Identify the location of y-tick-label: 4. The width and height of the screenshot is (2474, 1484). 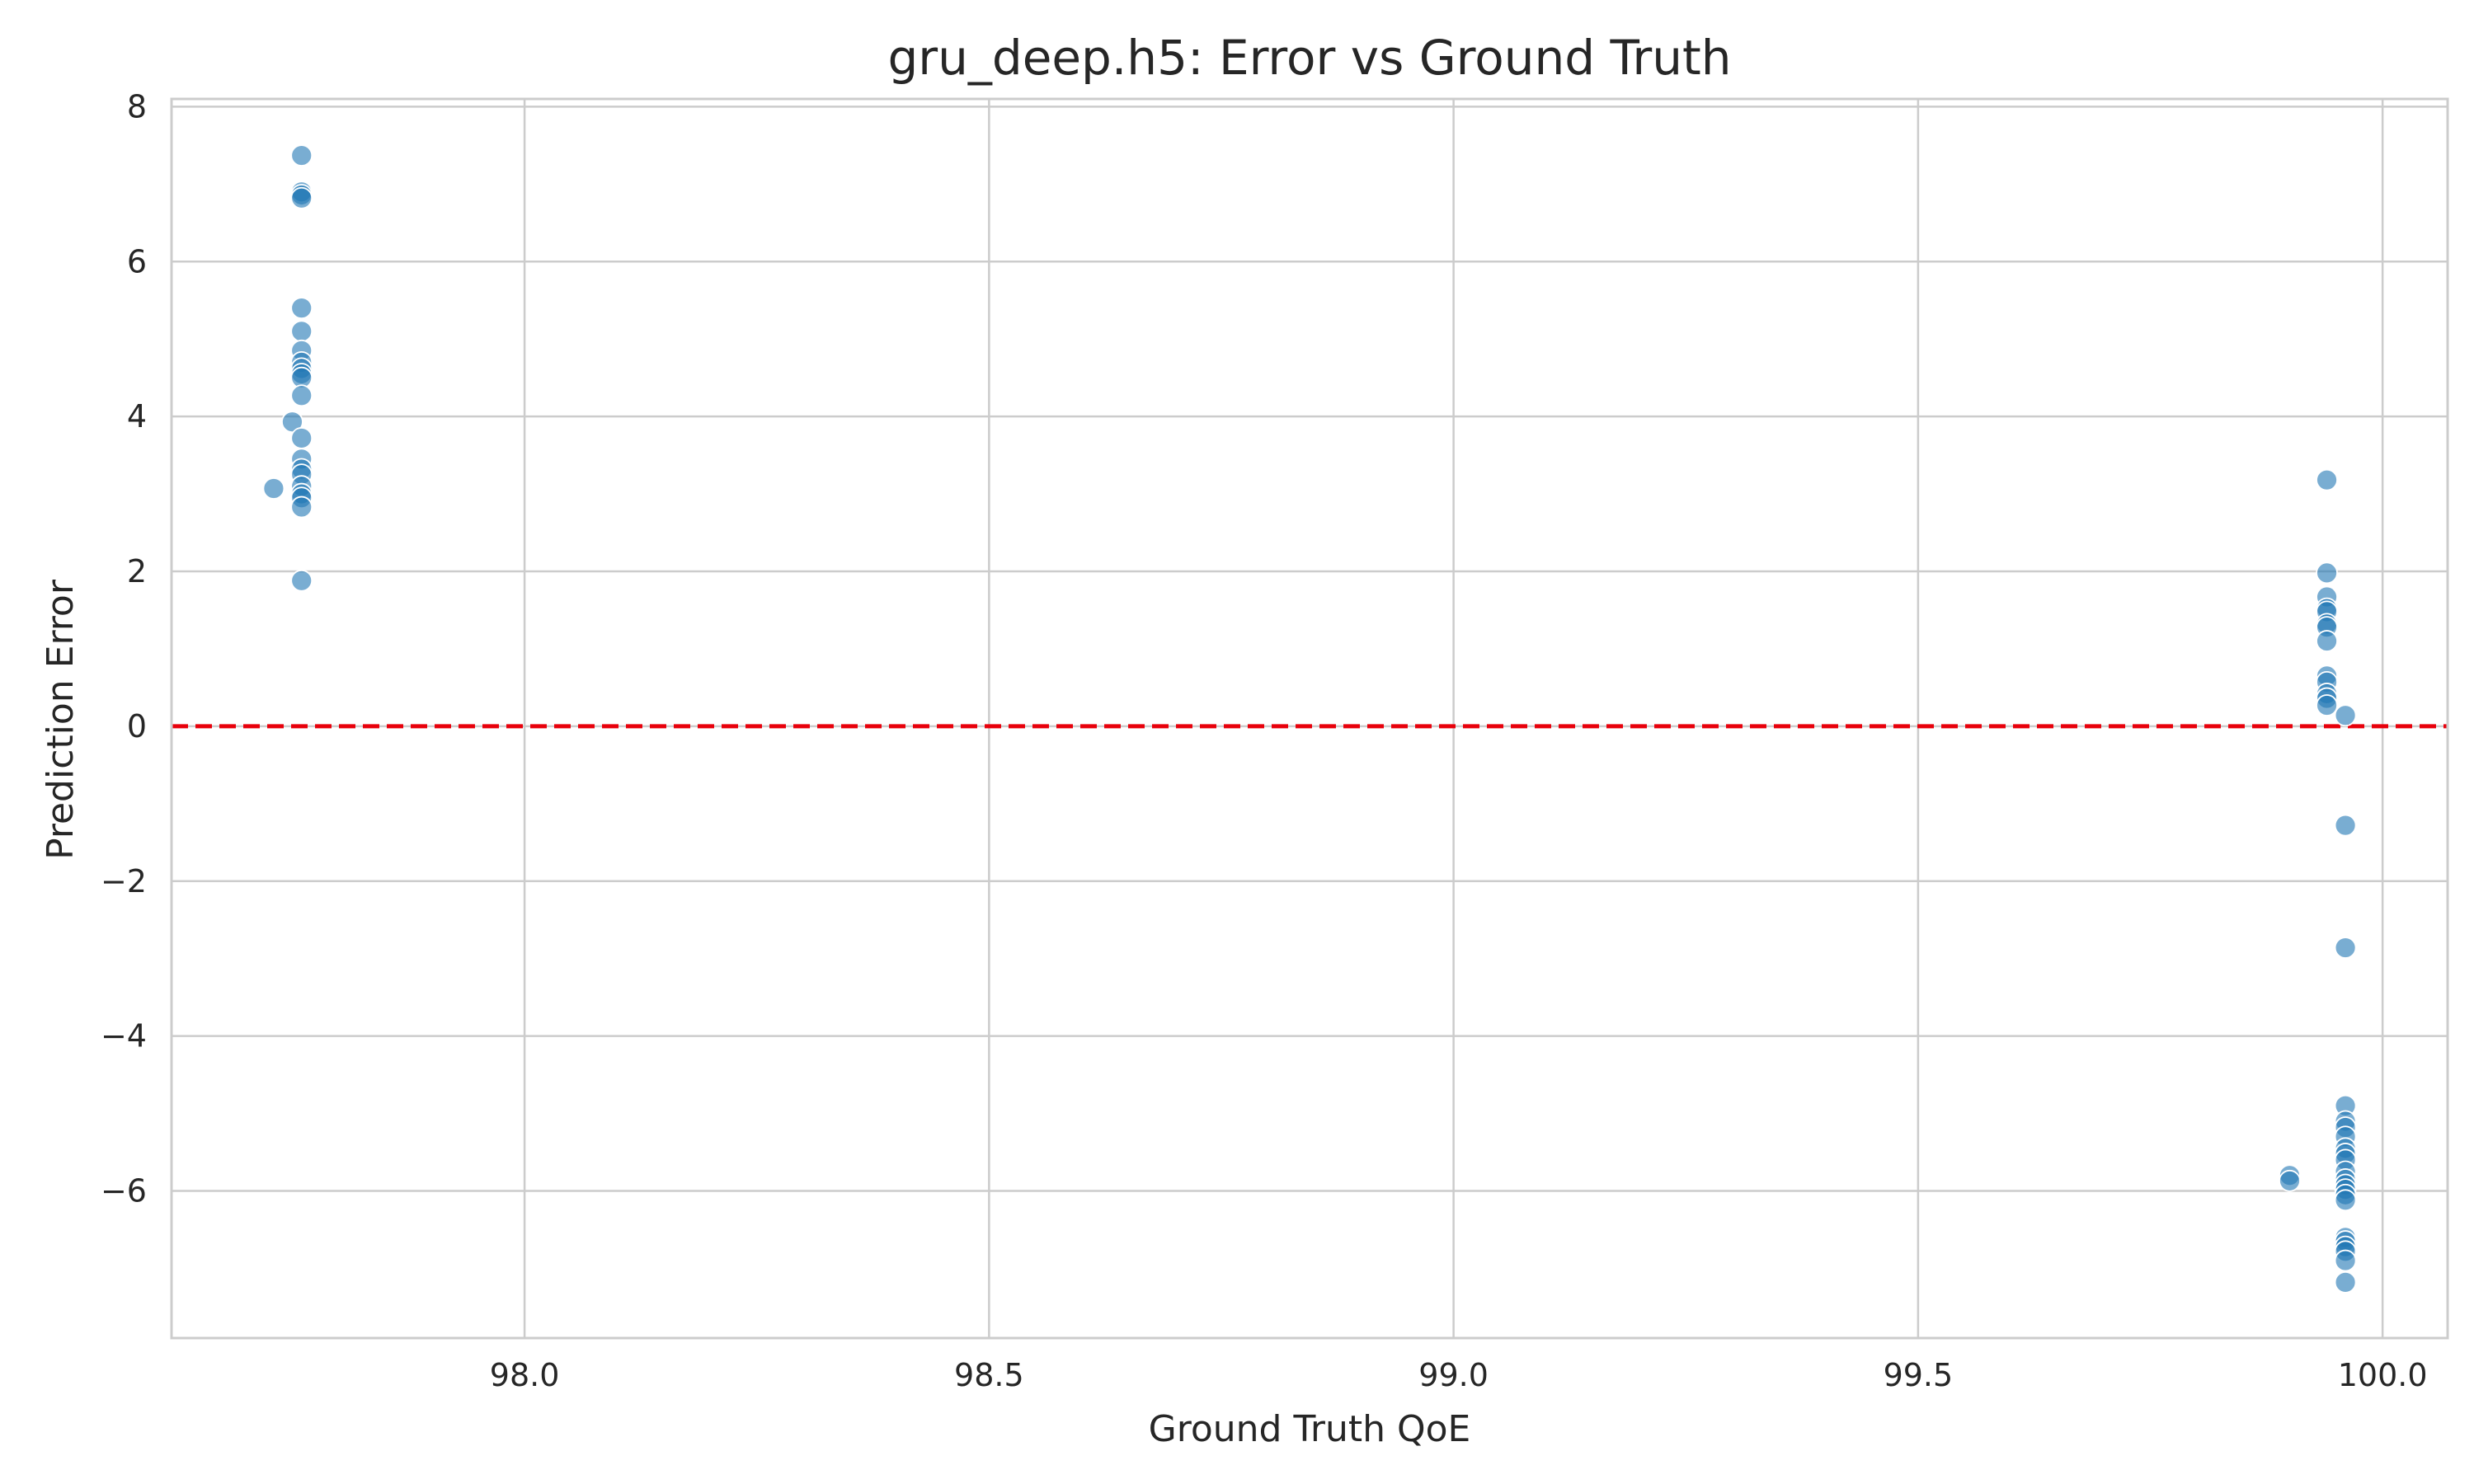
(137, 416).